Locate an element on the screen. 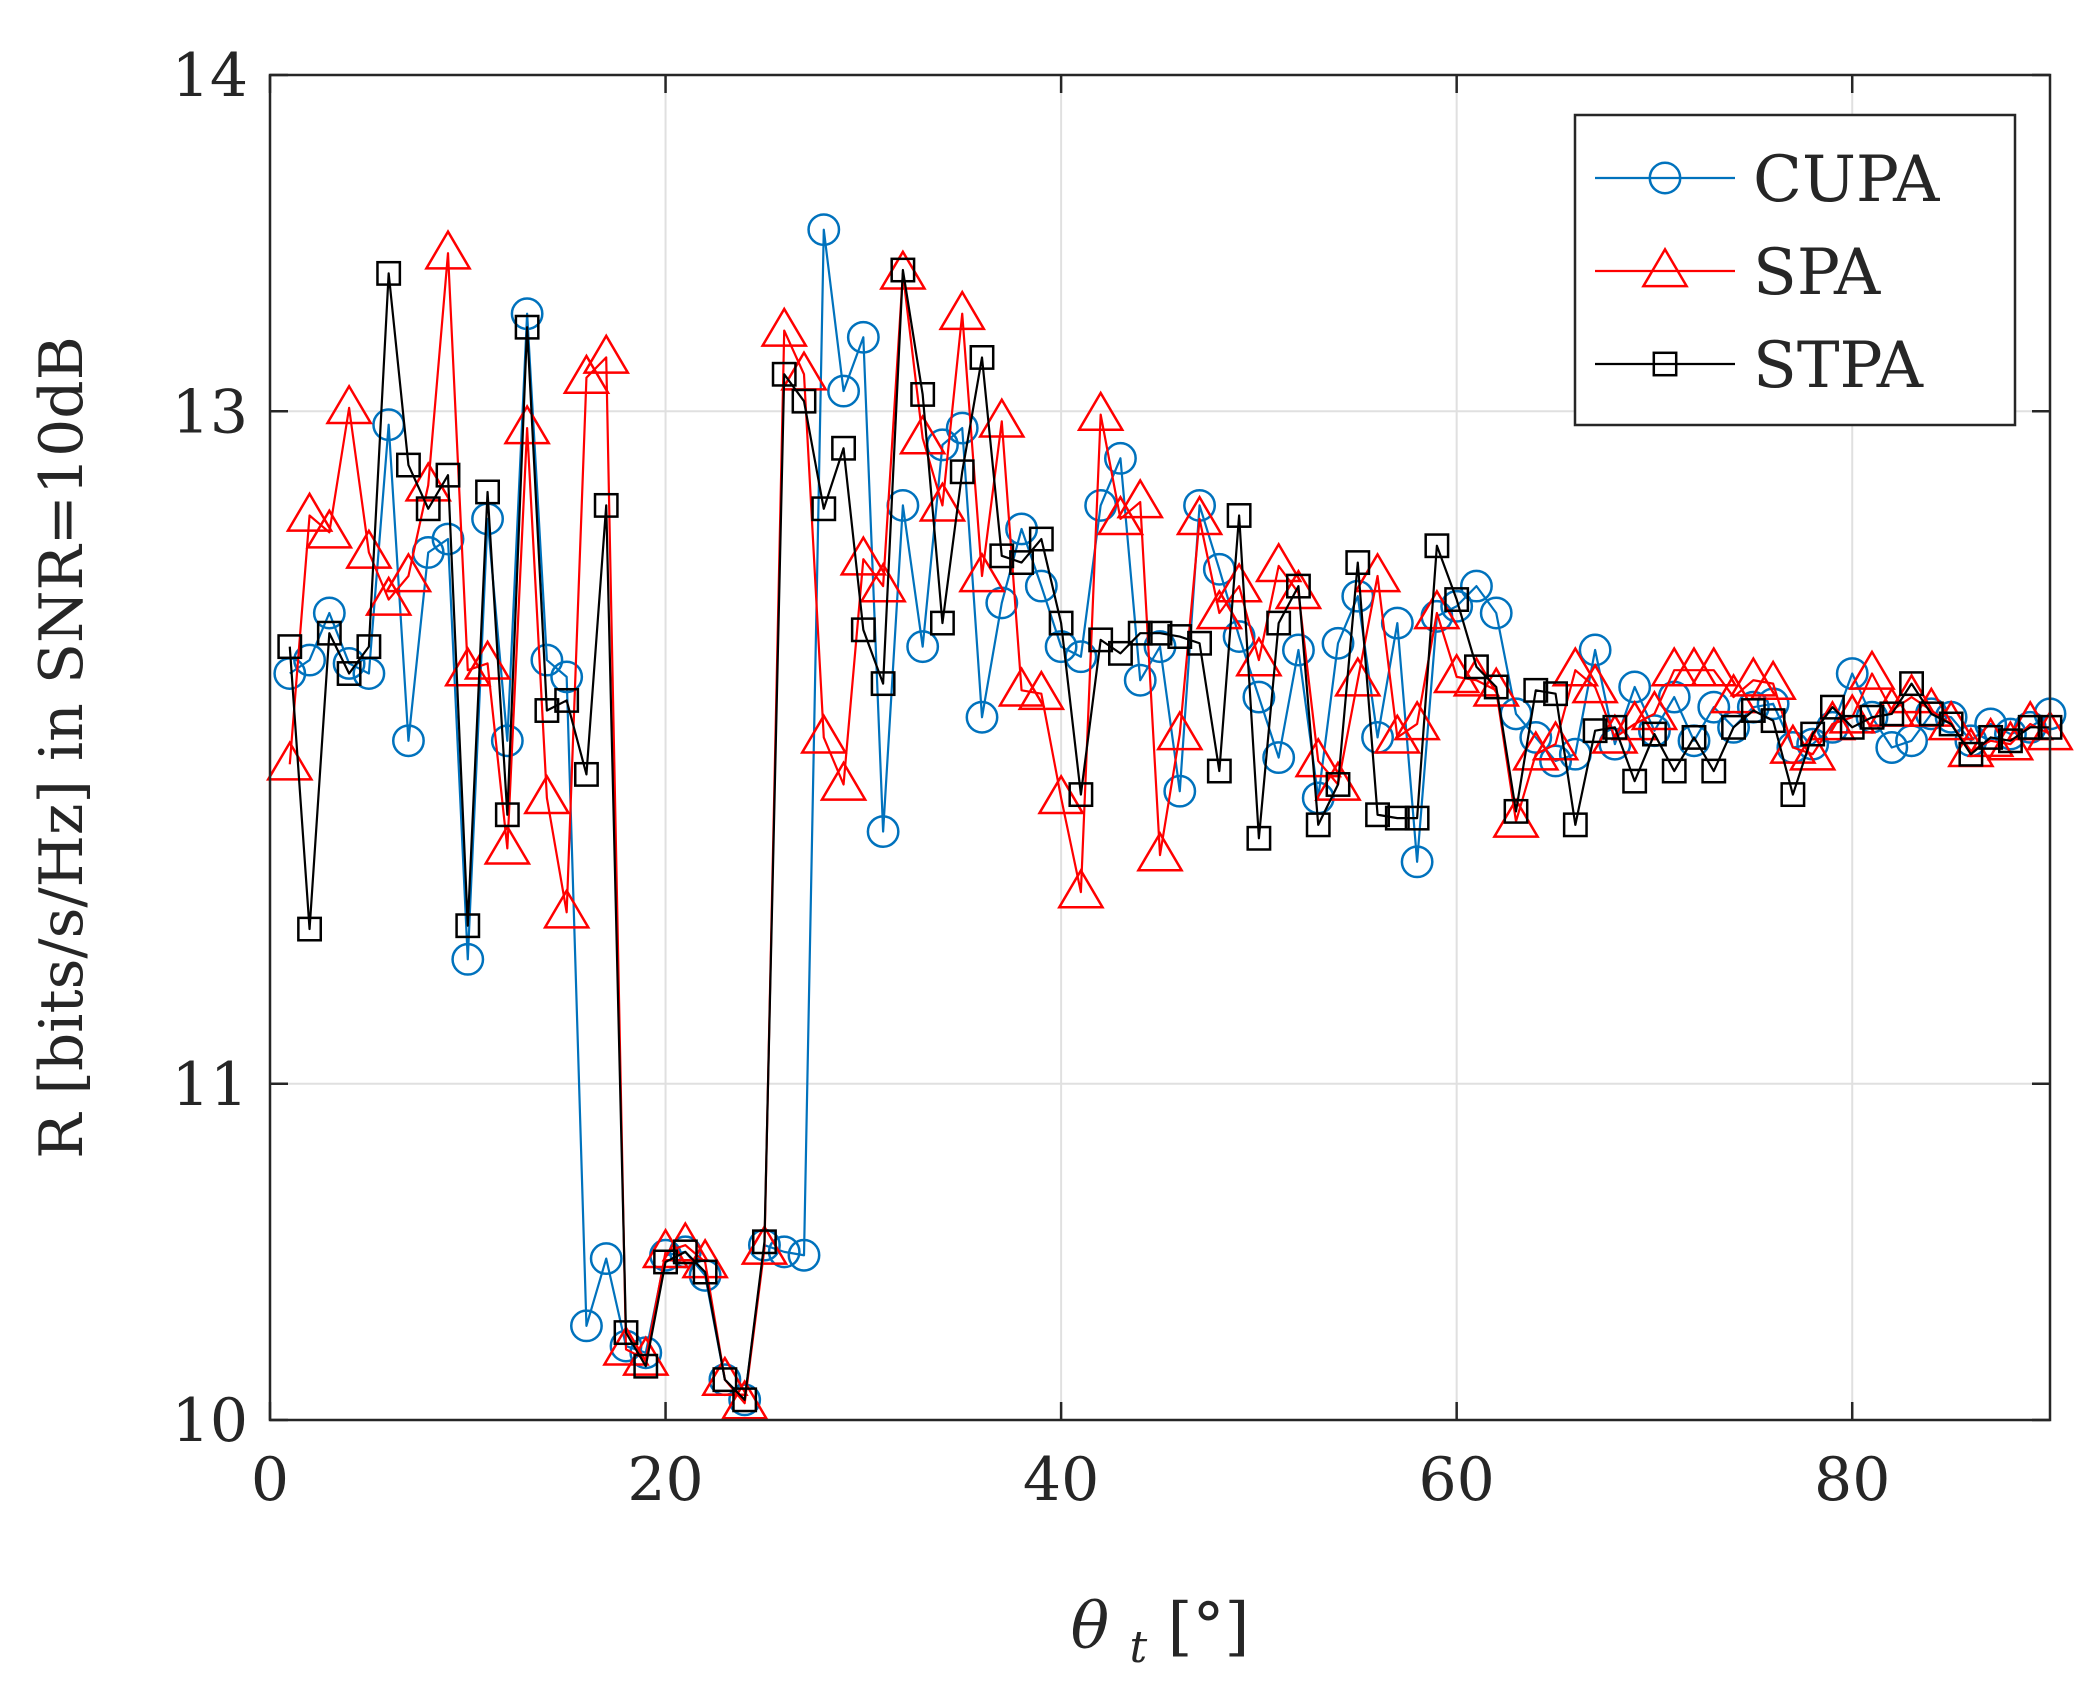 Image resolution: width=2095 pixels, height=1688 pixels. legend-label-cupa: CUPA is located at coordinates (1846, 180).